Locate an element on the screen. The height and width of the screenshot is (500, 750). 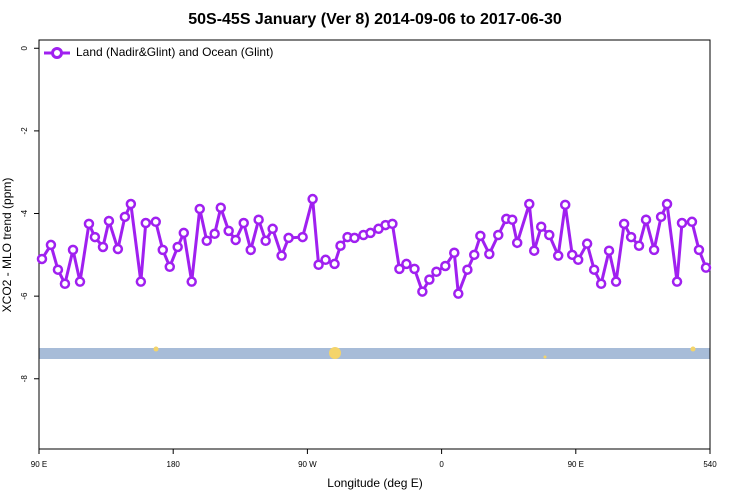
y-axis-label: XCO2 - MLO trend (ppm) is located at coordinates (7, 245).